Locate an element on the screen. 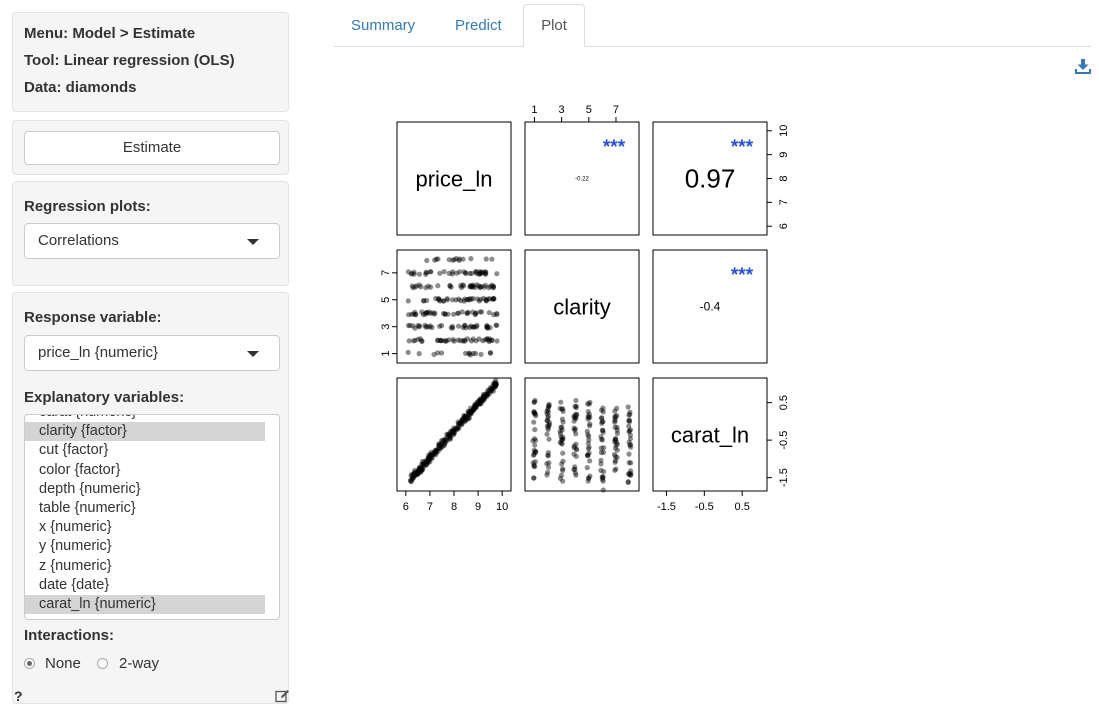 This screenshot has height=718, width=1099. tick-label: 3 is located at coordinates (386, 327).